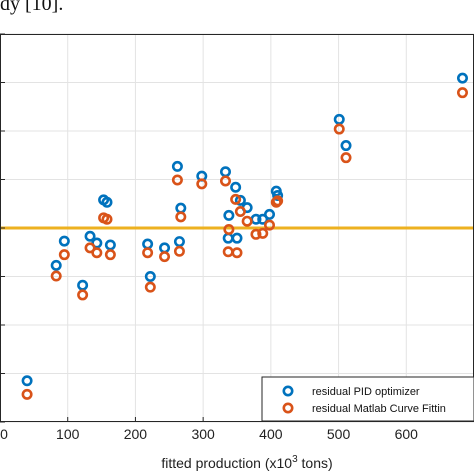 Image resolution: width=474 pixels, height=474 pixels. I want to click on x-axis-label: fitted production (x103 tons), so click(246, 462).